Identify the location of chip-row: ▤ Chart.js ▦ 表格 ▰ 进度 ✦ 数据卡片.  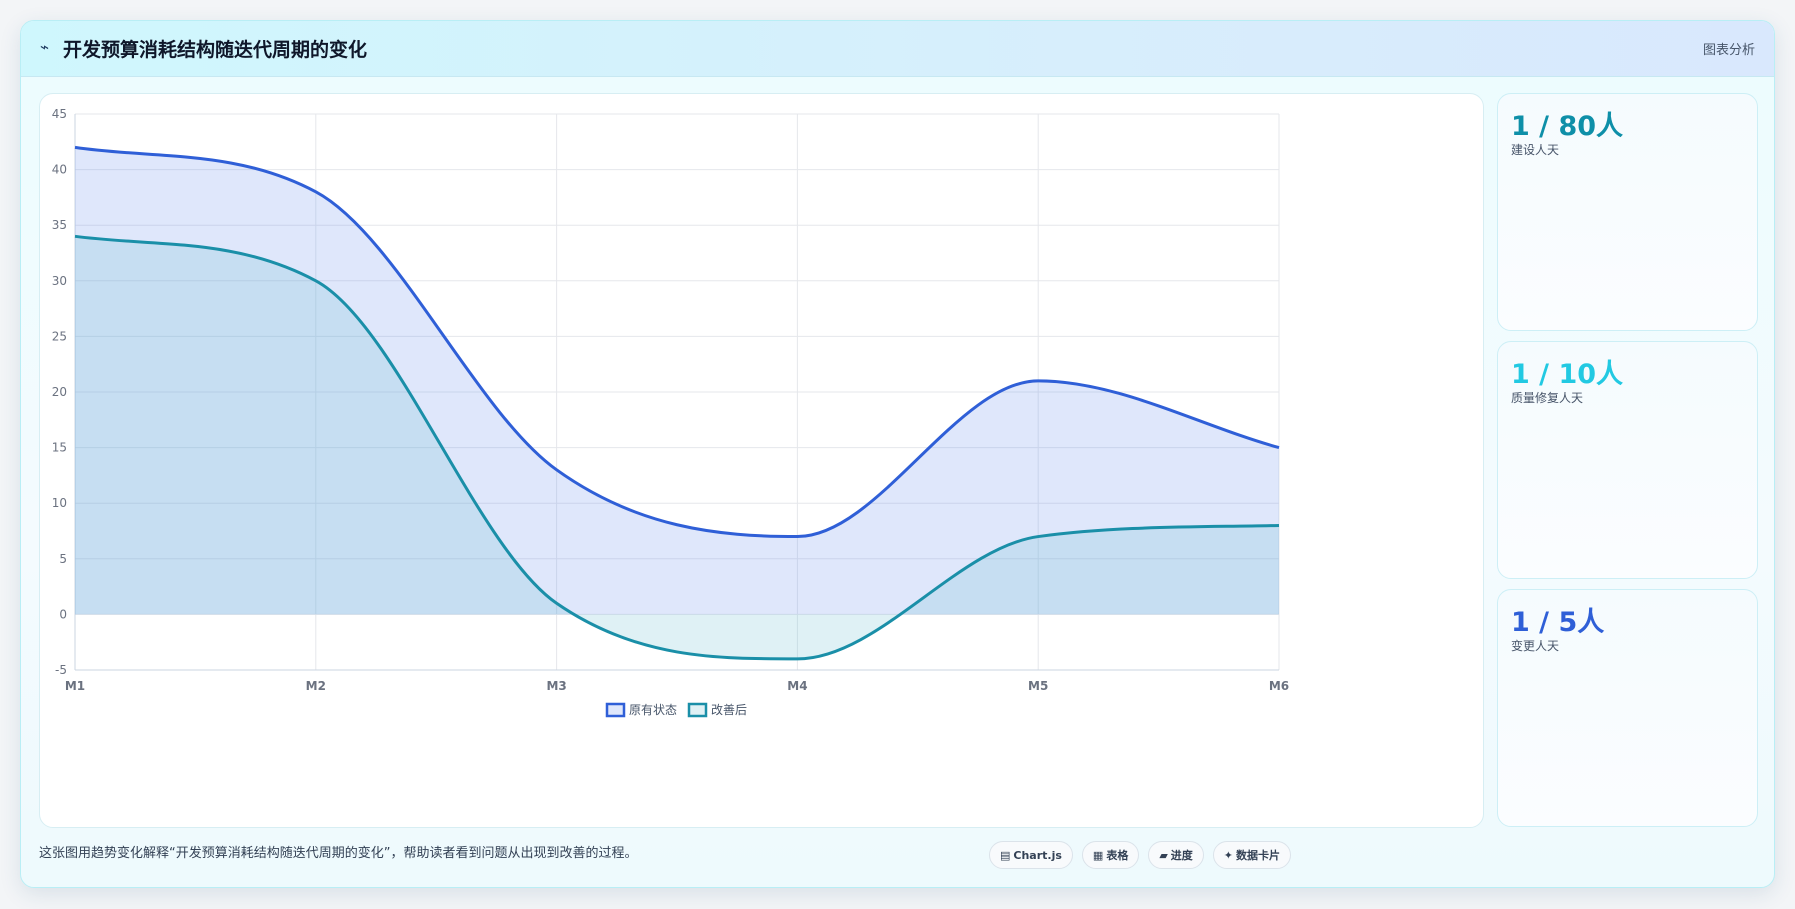
(1140, 855).